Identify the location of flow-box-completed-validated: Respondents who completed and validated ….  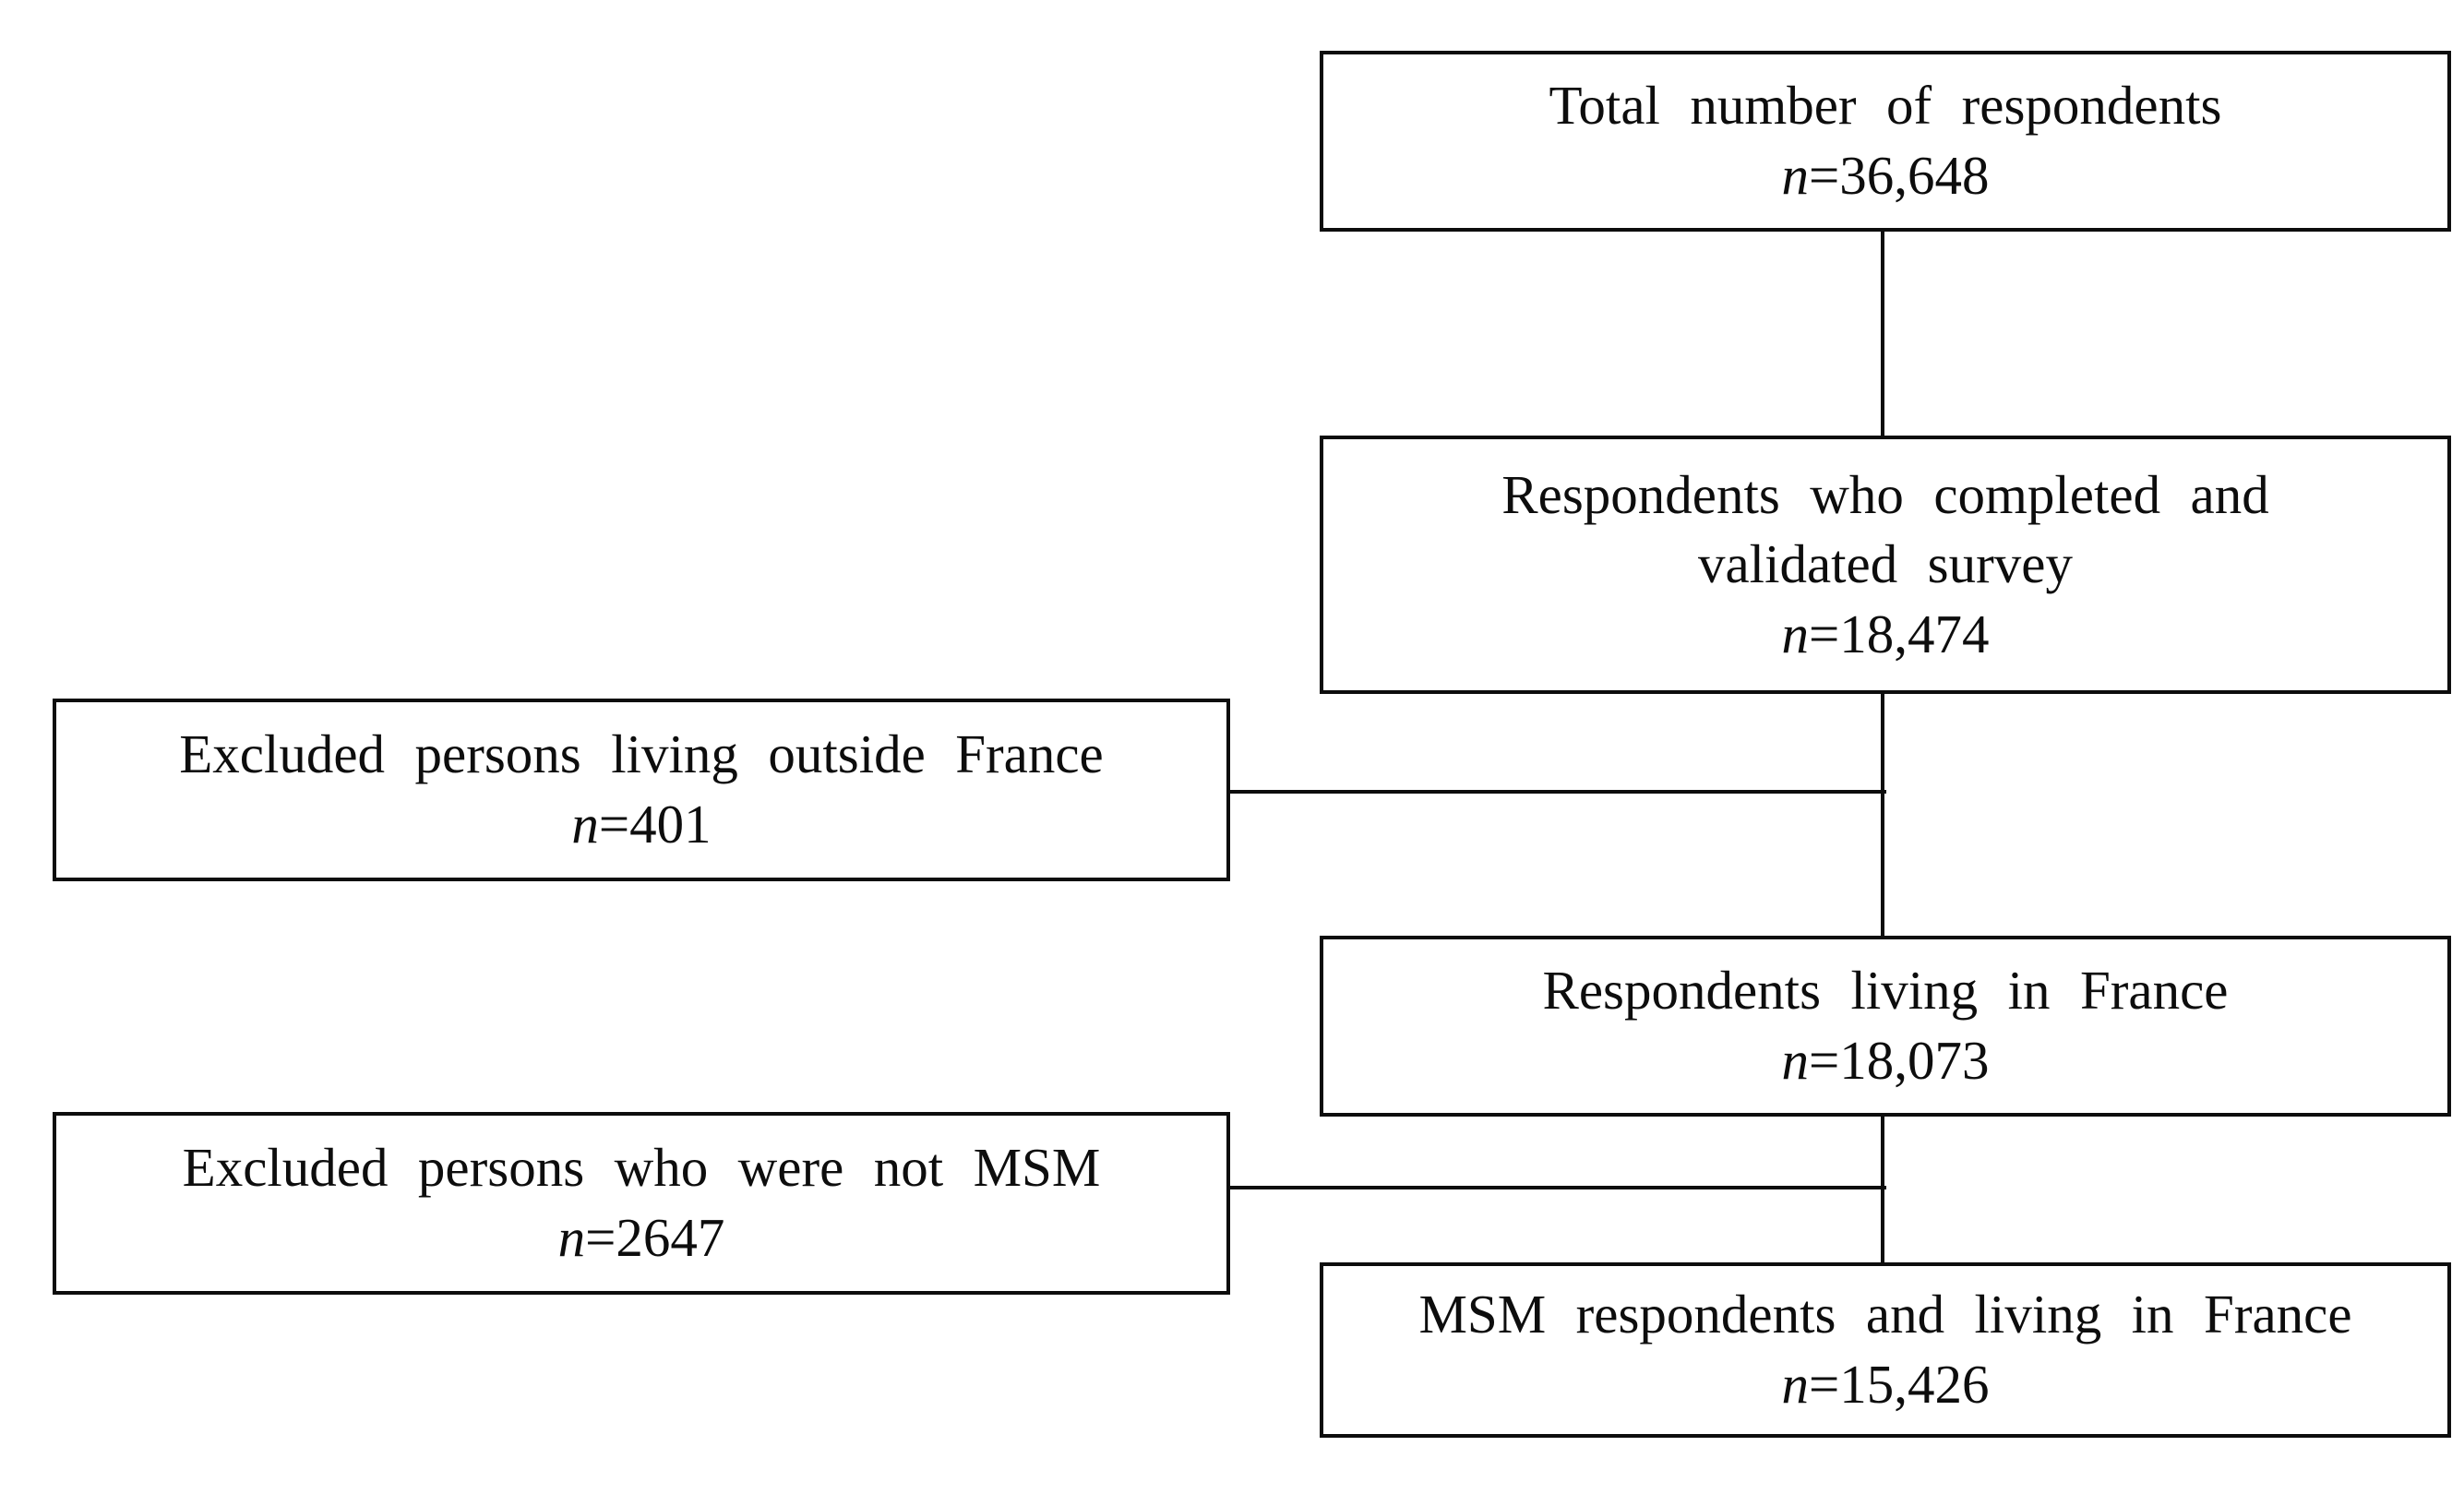
(1885, 565).